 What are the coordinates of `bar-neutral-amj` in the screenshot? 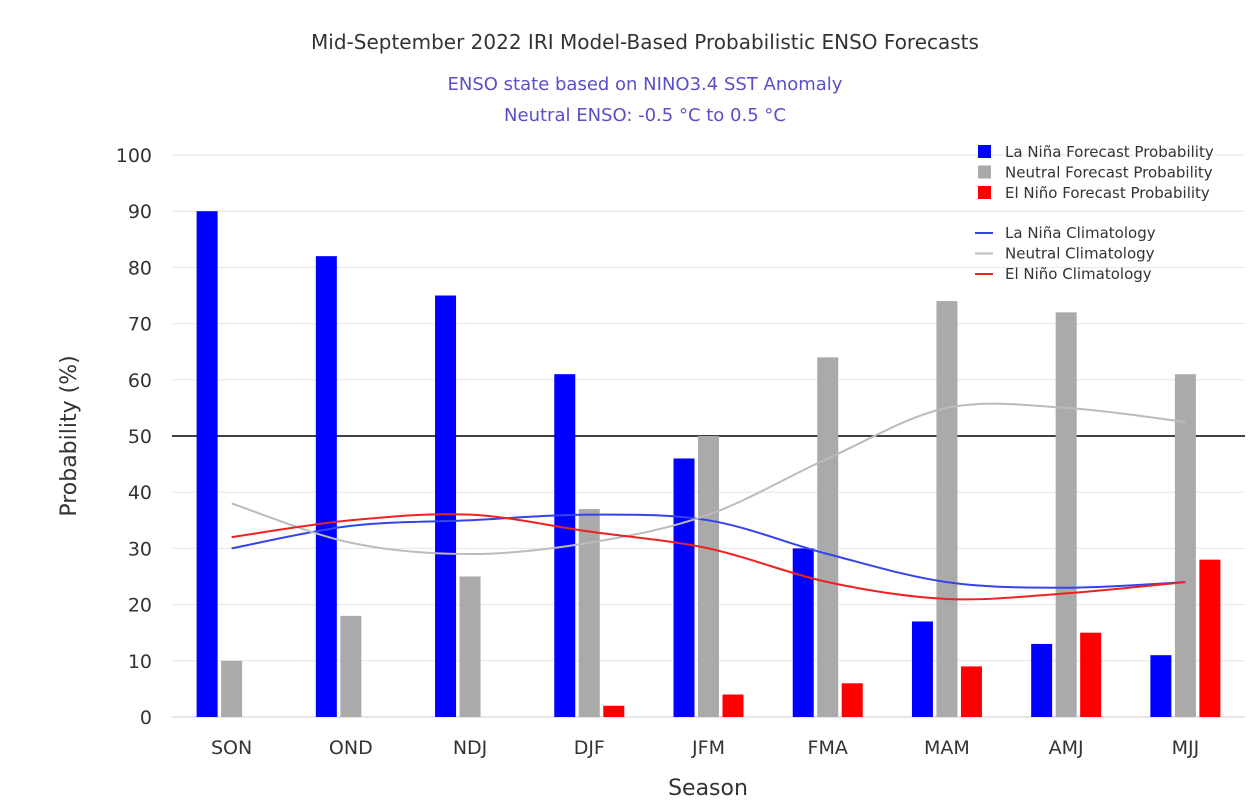 It's located at (1066, 514).